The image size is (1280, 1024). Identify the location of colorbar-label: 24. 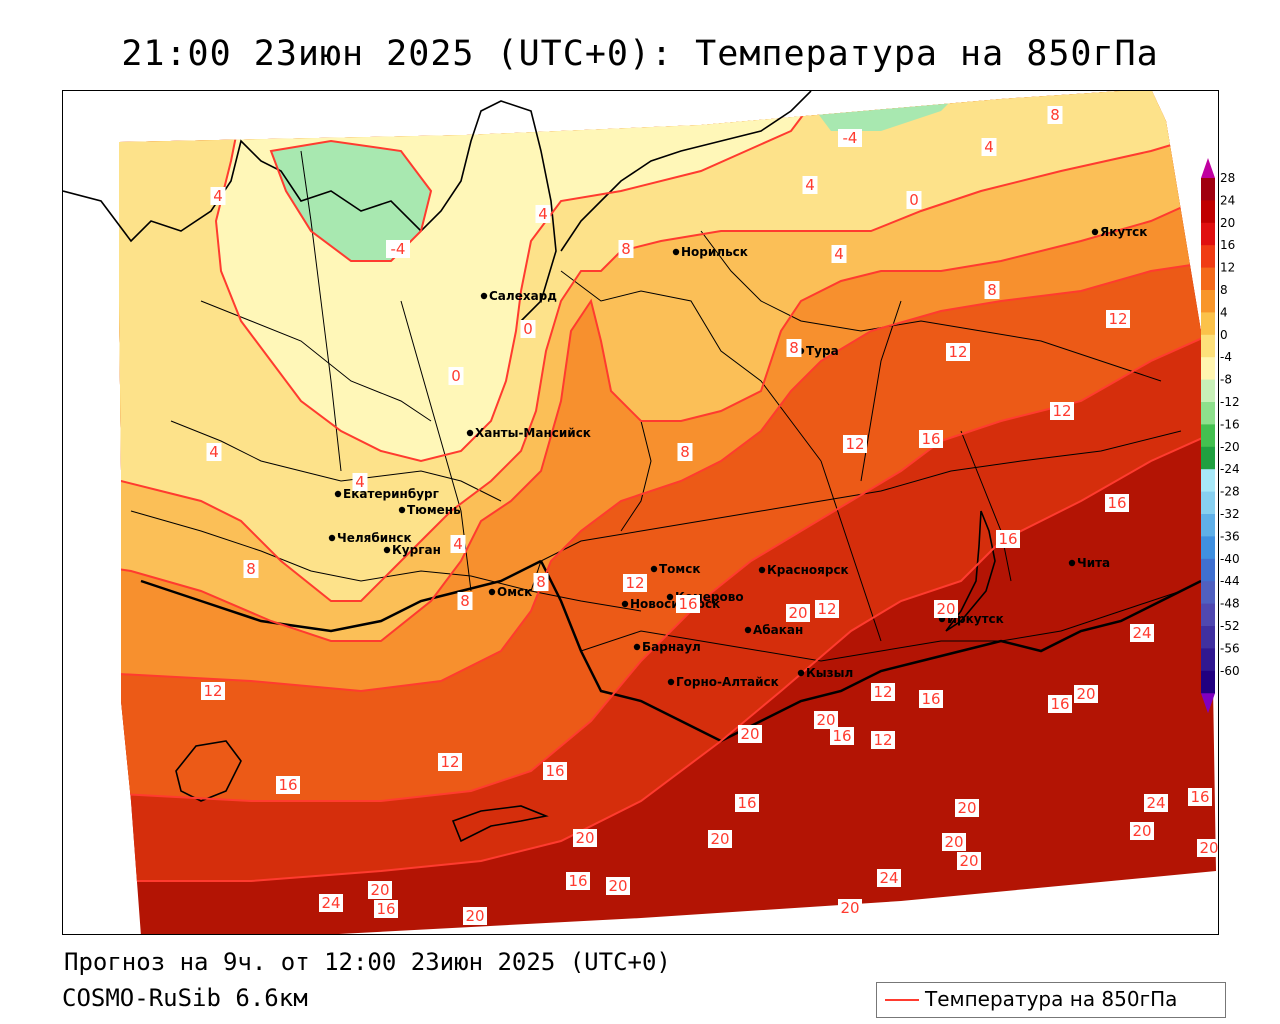
(1227, 200).